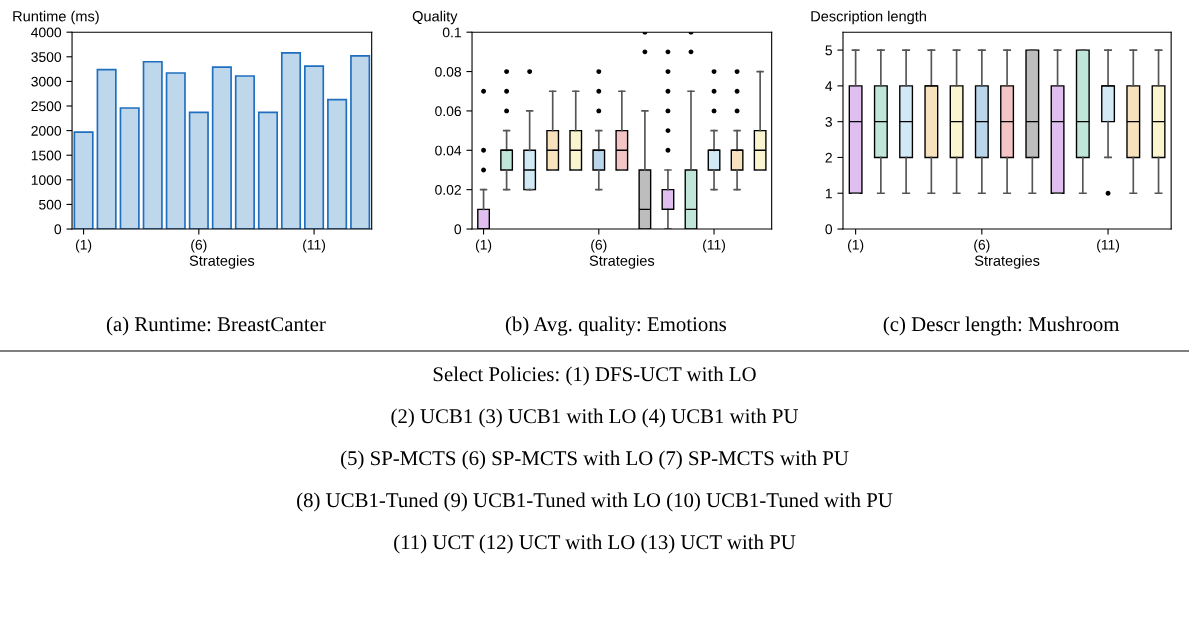 The image size is (1189, 619). I want to click on y-tick-label: 4000, so click(46, 32).